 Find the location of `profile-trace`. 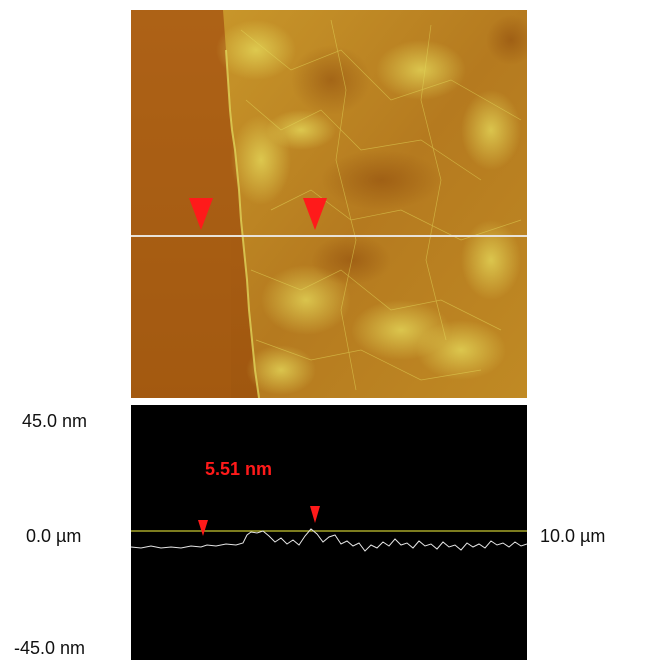

profile-trace is located at coordinates (329, 540).